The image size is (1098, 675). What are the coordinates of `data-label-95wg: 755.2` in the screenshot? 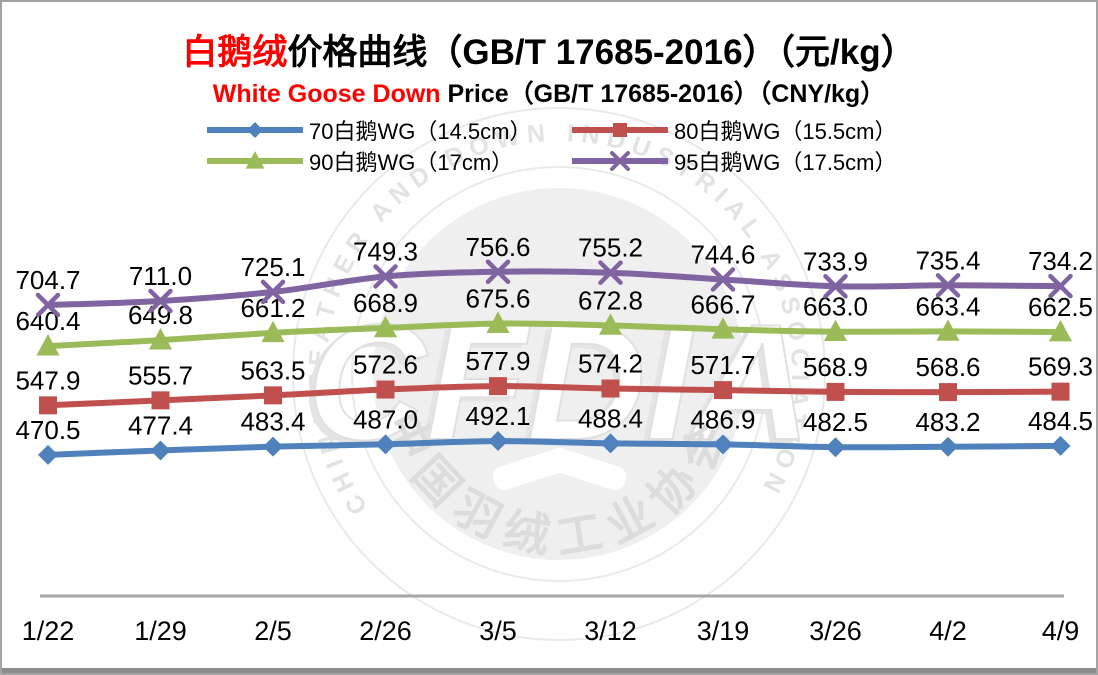 It's located at (610, 248).